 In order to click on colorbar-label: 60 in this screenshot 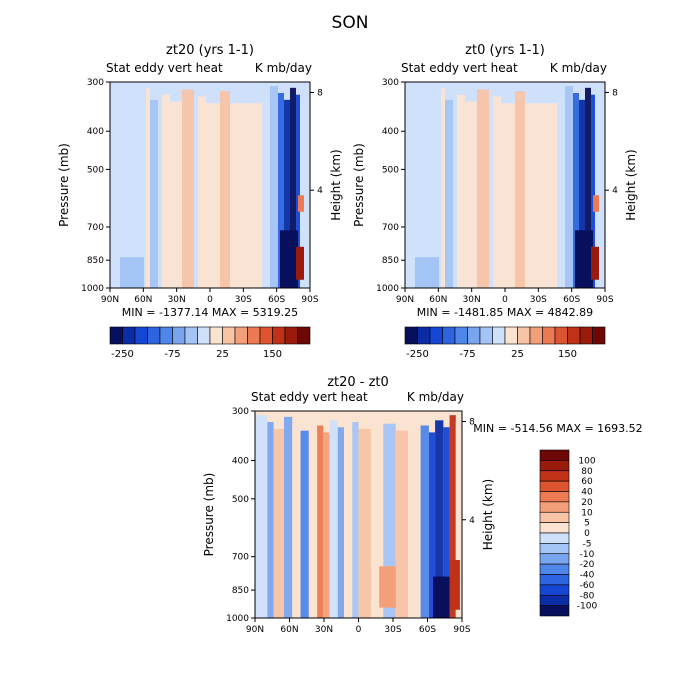, I will do `click(587, 482)`.